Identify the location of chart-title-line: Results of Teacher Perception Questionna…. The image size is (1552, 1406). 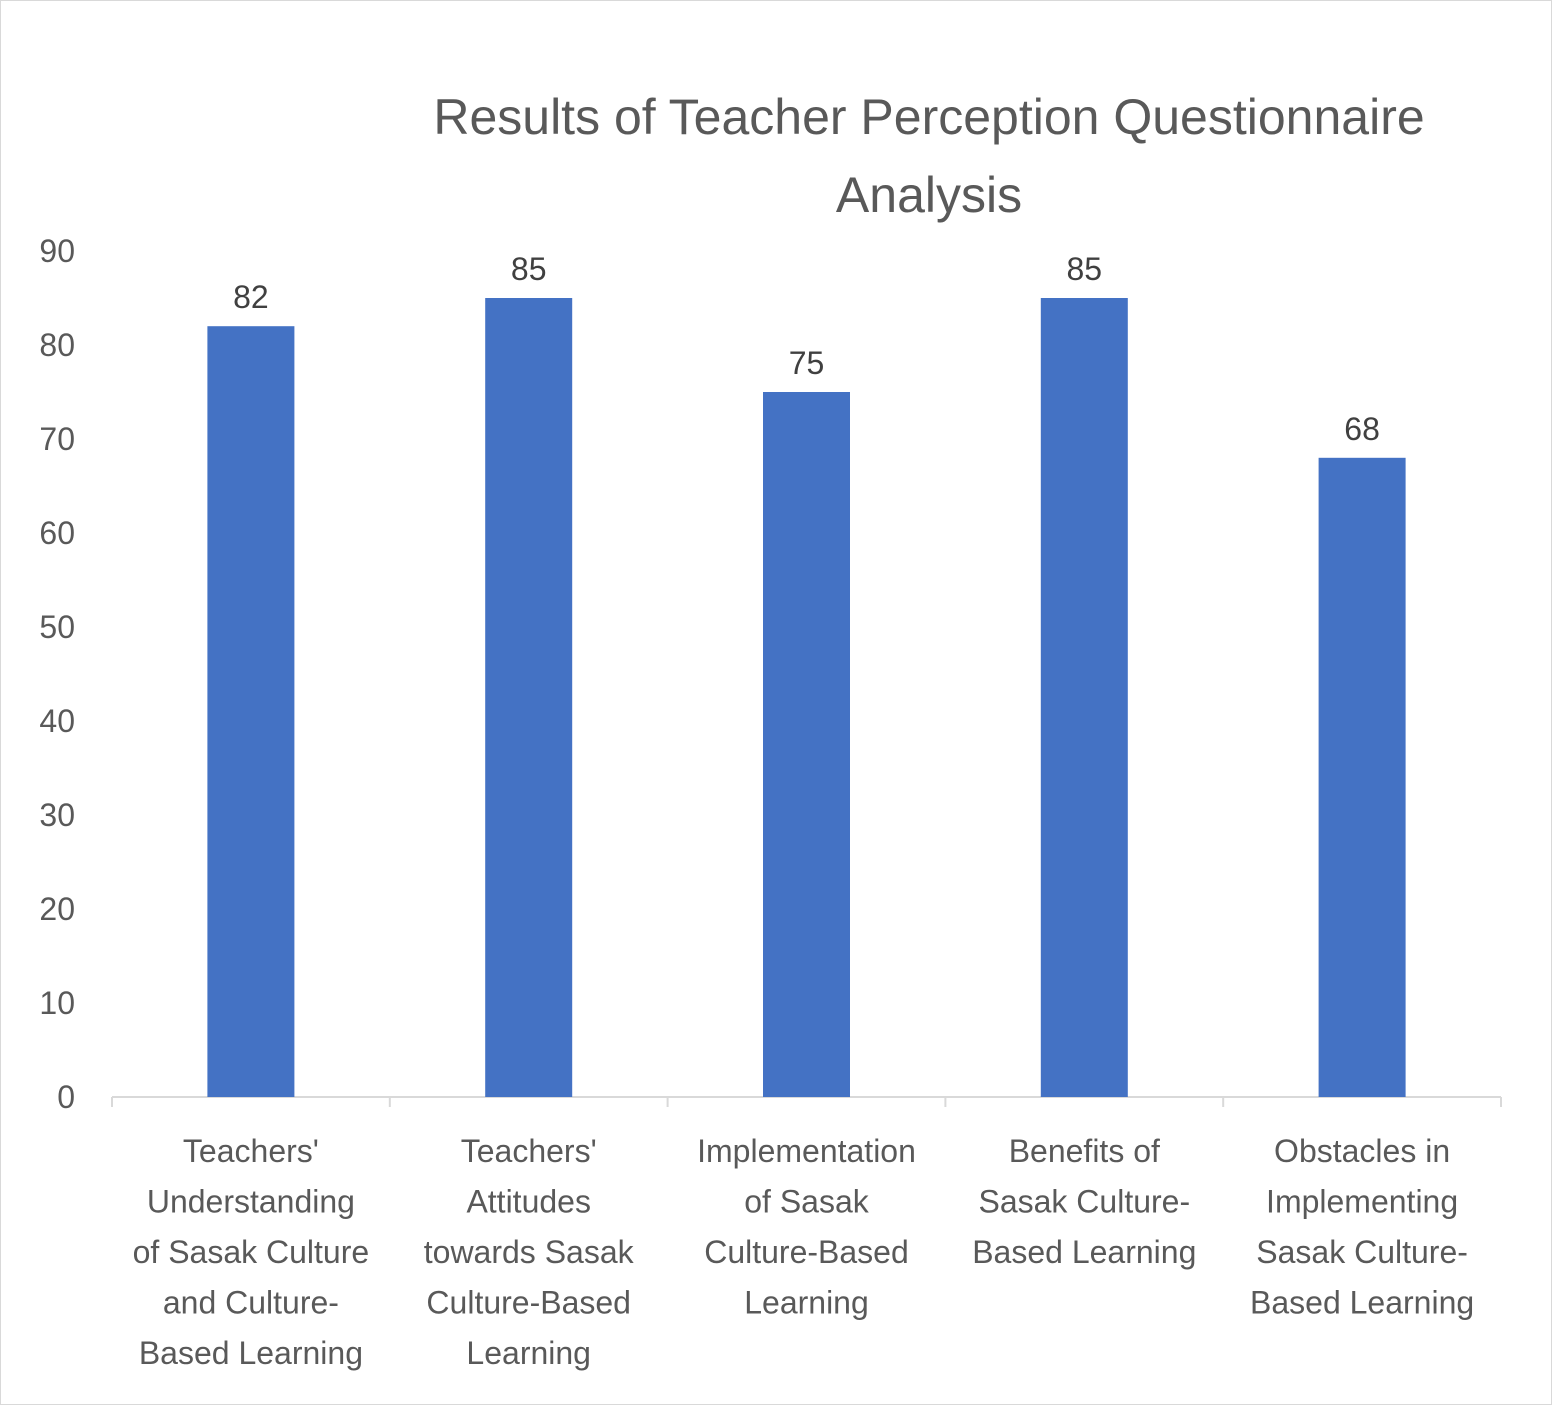
(928, 117).